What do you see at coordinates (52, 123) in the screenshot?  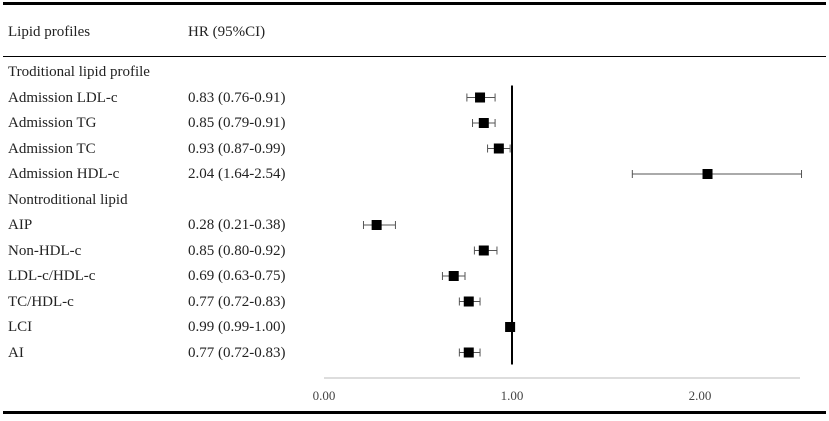 I see `row-label: Admission TG` at bounding box center [52, 123].